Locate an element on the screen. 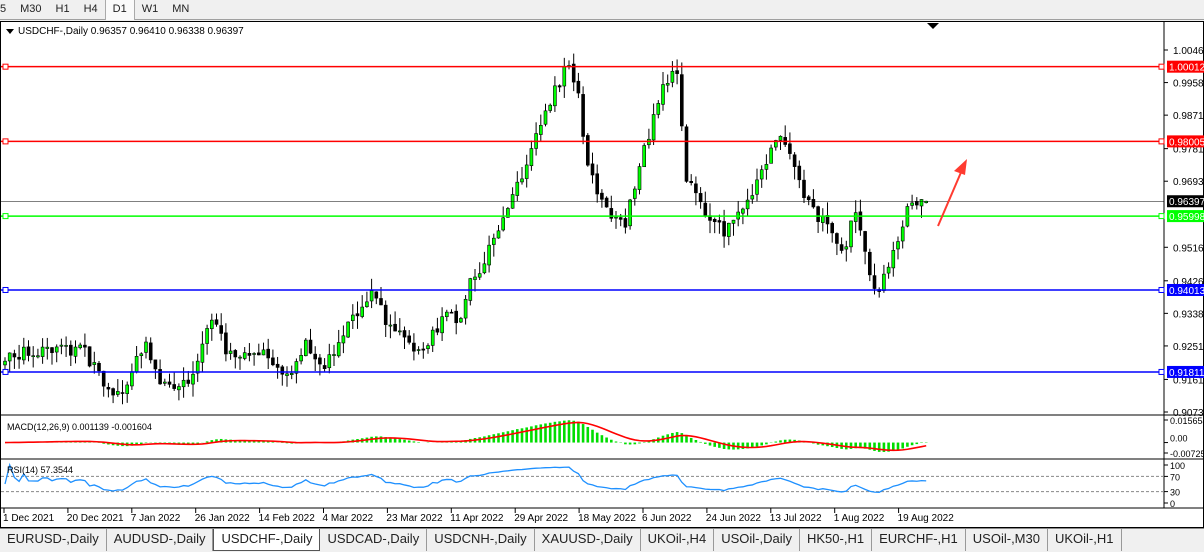  time-tick-label: 6 Jun 2022 is located at coordinates (667, 518).